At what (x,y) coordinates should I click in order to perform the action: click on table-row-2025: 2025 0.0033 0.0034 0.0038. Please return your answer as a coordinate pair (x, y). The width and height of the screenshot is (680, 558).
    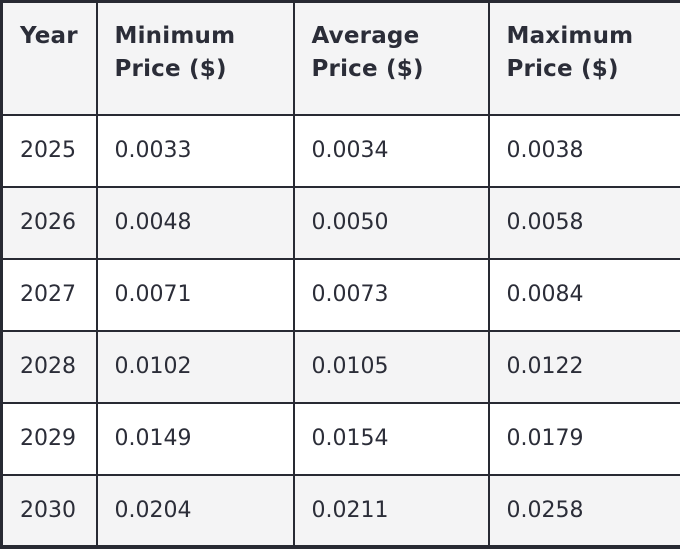
    Looking at the image, I should click on (340, 150).